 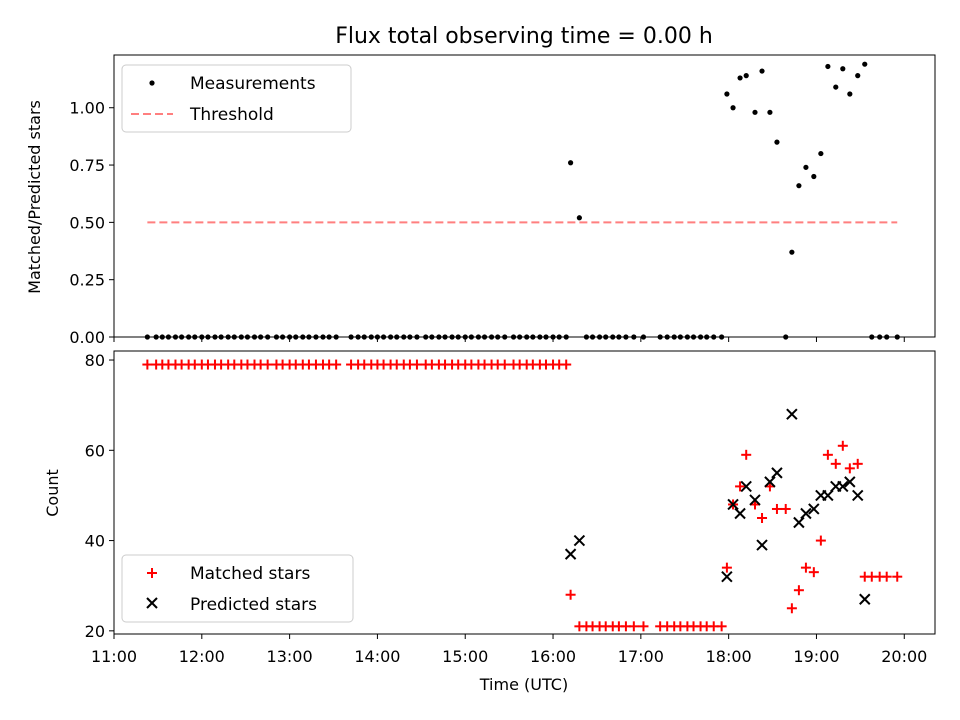 I want to click on bottom-xtick-label: 17:00, so click(x=641, y=656).